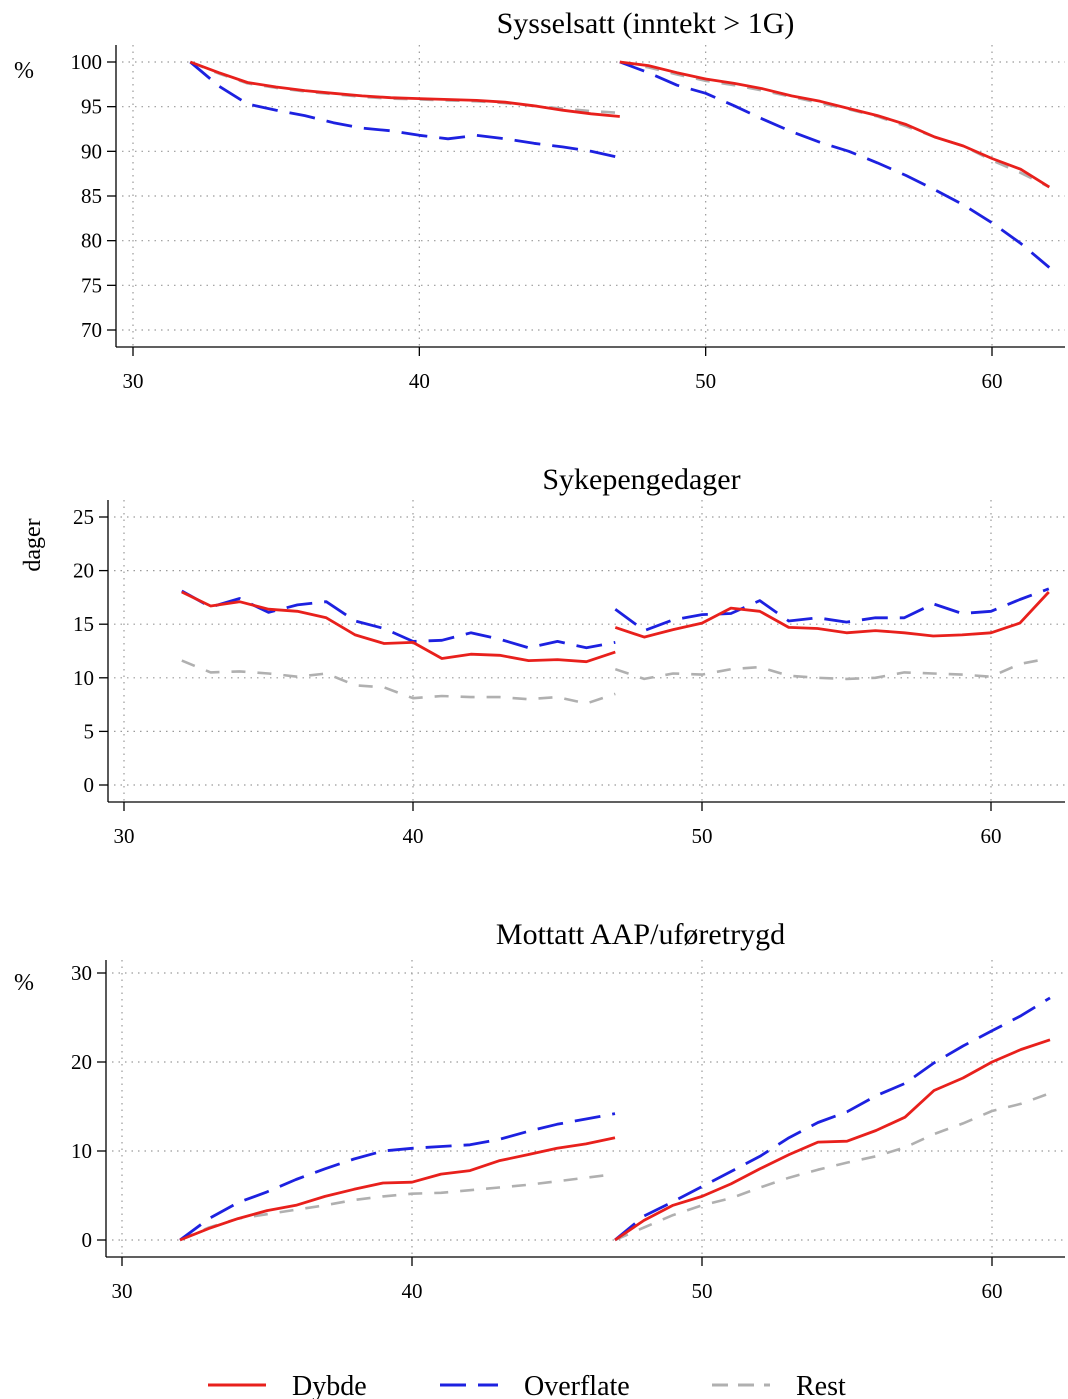 This screenshot has height=1399, width=1068. Describe the element at coordinates (83, 624) in the screenshot. I see `y-tick-label: 15` at that location.